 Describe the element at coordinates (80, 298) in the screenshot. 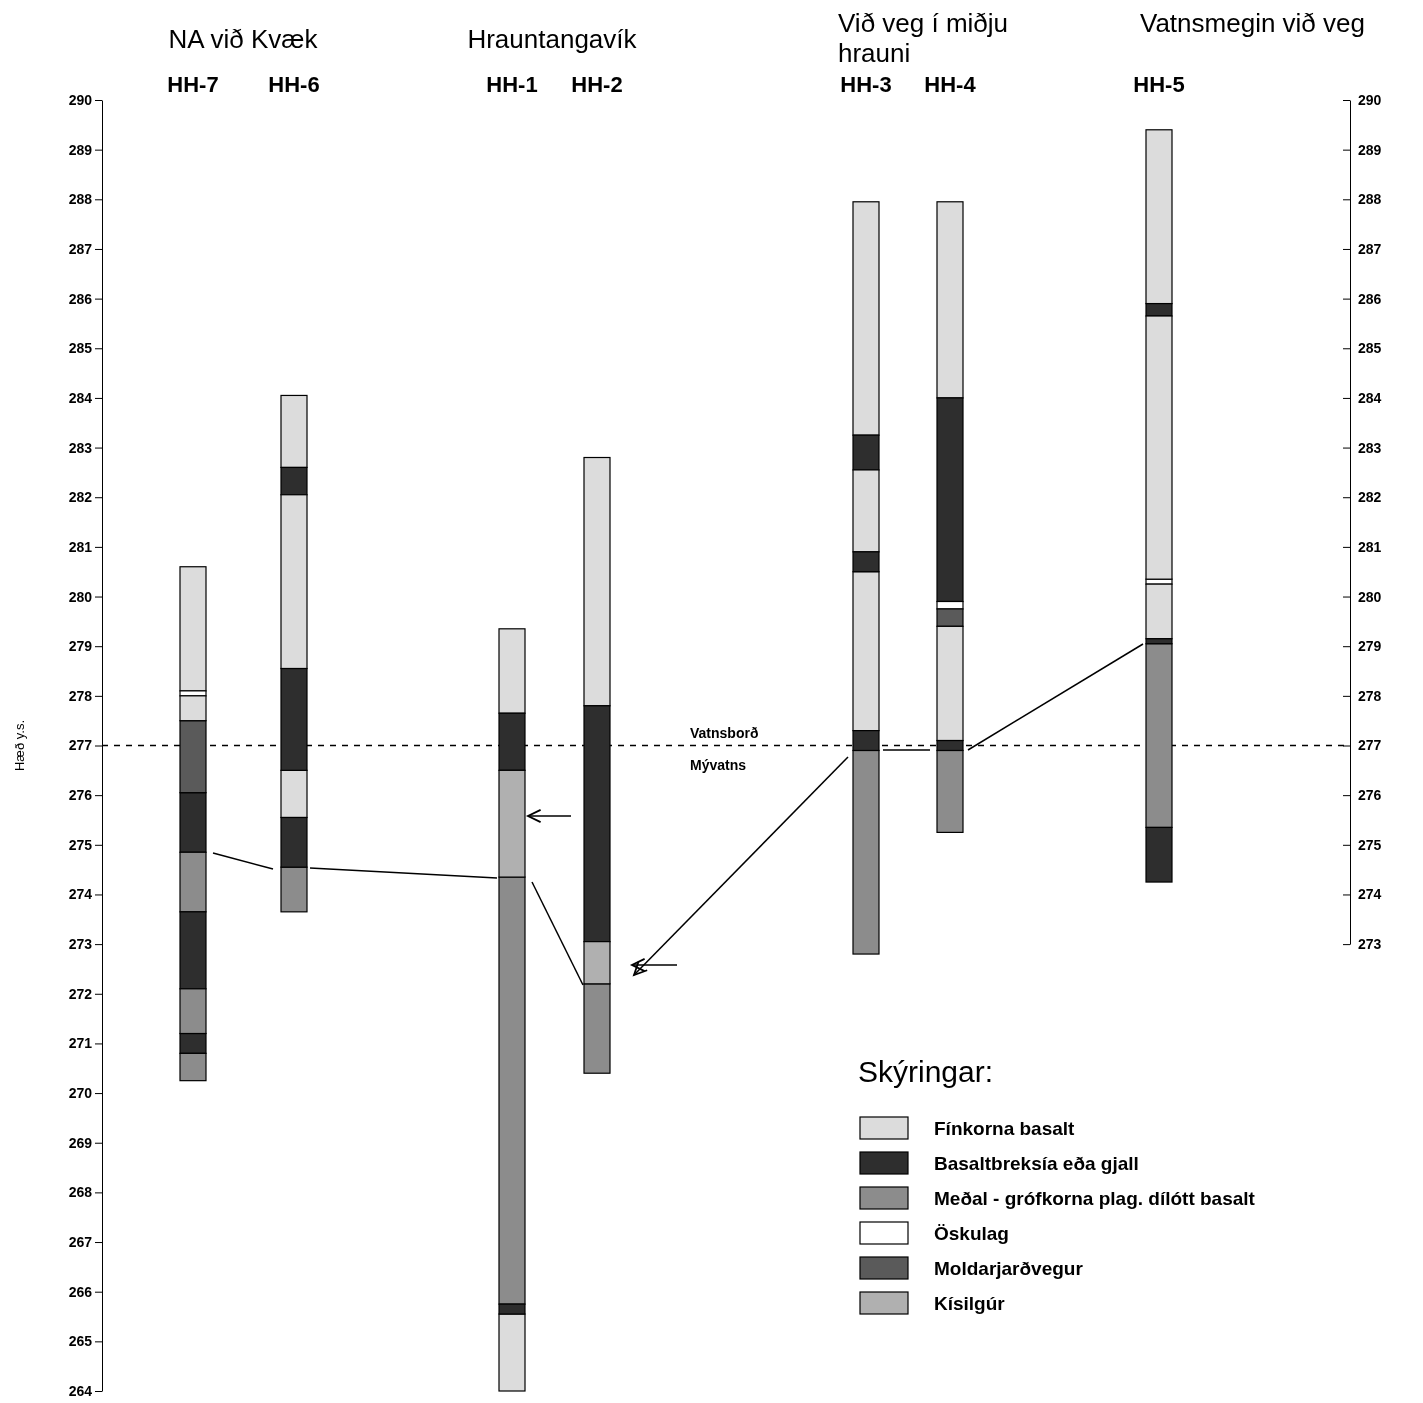

I see `y-tick-label: 286` at that location.